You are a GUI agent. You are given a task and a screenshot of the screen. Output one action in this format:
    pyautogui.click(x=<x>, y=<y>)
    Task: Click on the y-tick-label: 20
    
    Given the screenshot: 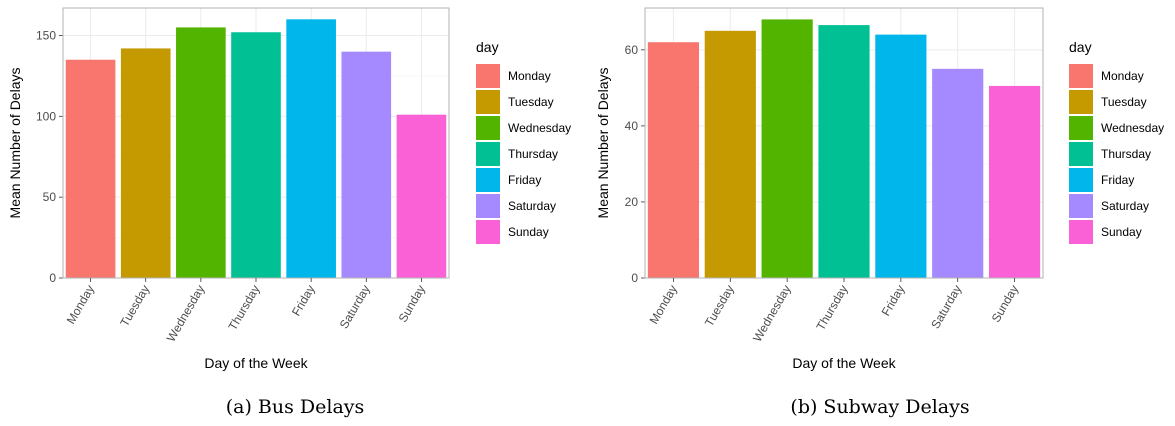 What is the action you would take?
    pyautogui.click(x=632, y=202)
    